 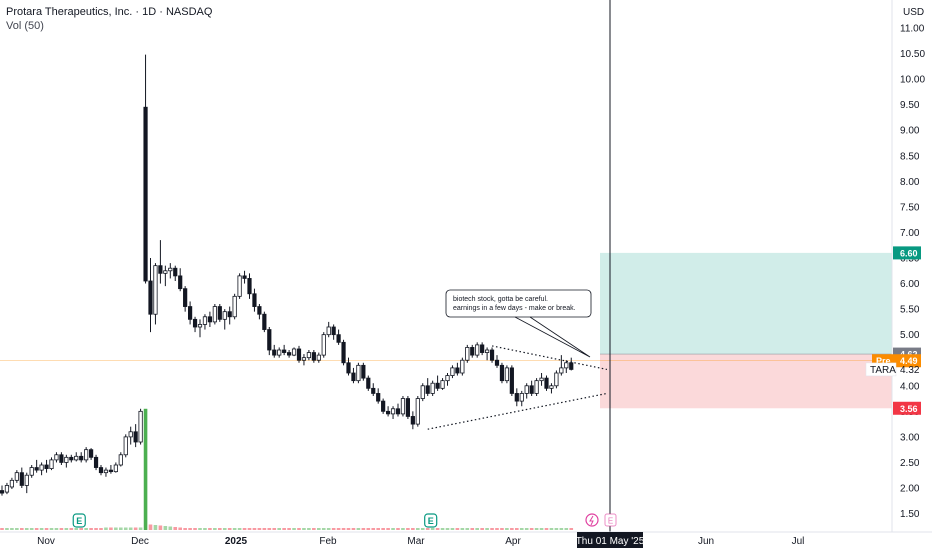 What do you see at coordinates (552, 337) in the screenshot?
I see `annotation-pointer` at bounding box center [552, 337].